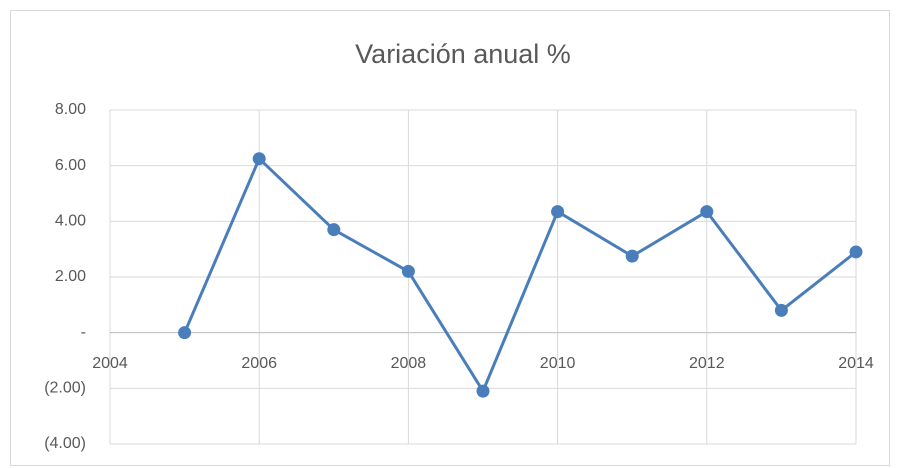  I want to click on x-tick-label: 2004, so click(110, 363).